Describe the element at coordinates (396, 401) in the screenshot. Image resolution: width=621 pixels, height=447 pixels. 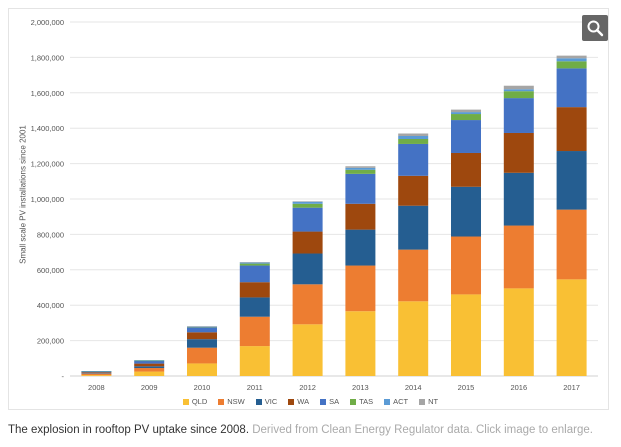
I see `legend-item-act: ACT` at that location.